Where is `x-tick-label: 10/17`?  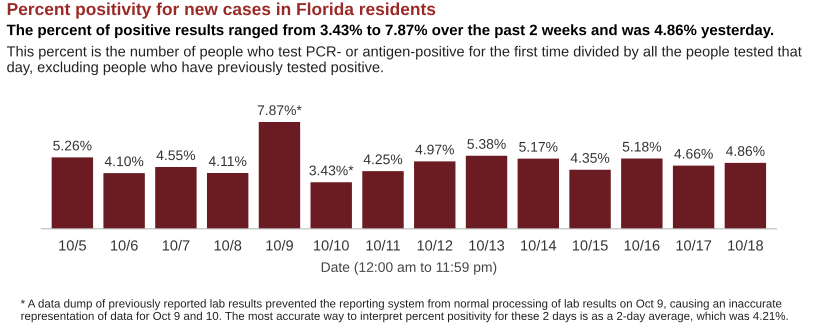 x-tick-label: 10/17 is located at coordinates (694, 245).